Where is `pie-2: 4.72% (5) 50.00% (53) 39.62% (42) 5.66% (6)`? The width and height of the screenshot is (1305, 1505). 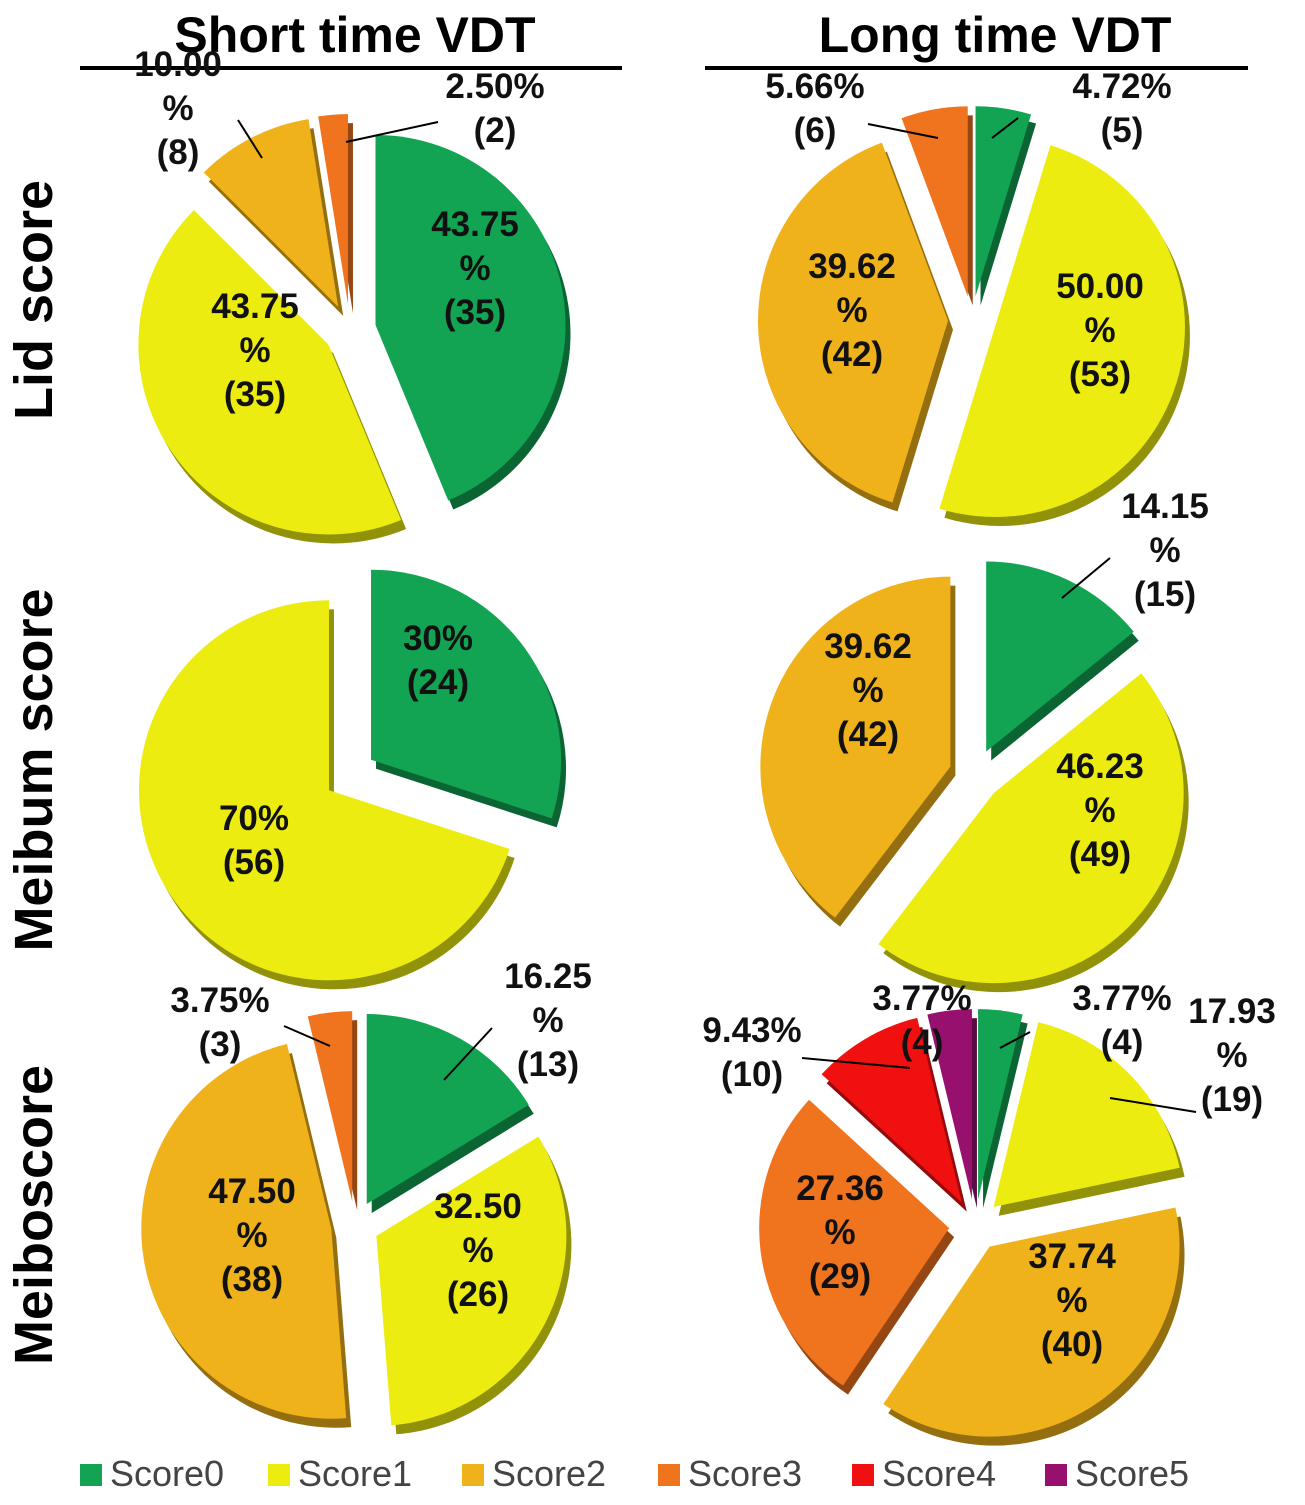
pie-2: 4.72% (5) 50.00% (53) 39.62% (42) 5.66% (6) is located at coordinates (974, 297).